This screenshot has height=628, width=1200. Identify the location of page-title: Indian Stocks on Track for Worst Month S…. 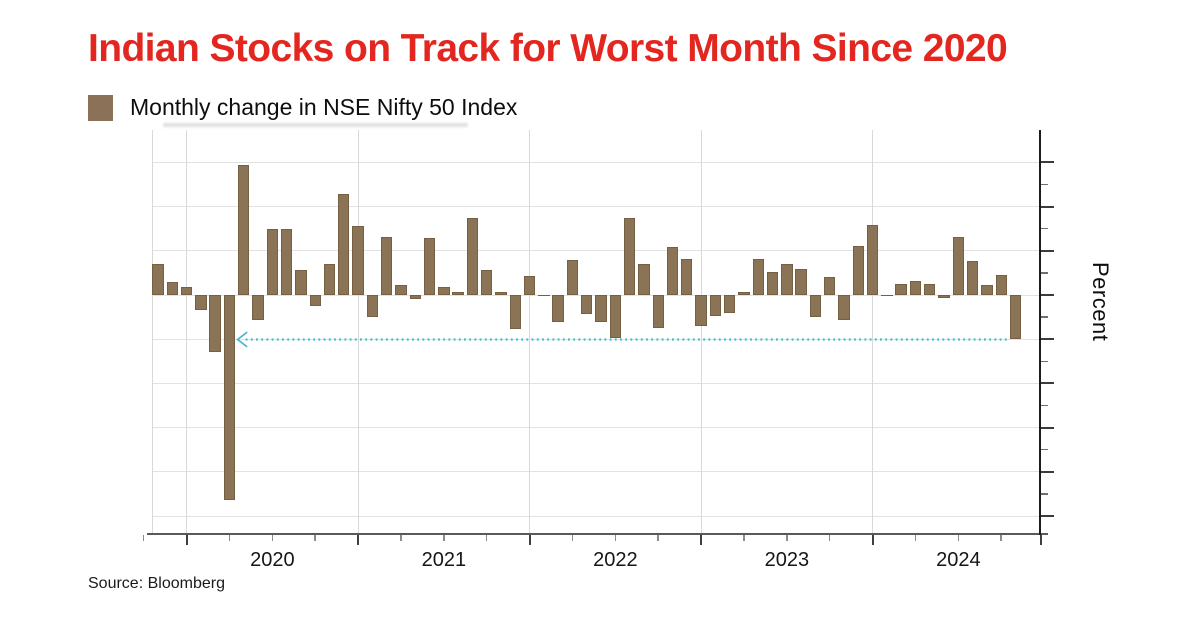
(548, 48).